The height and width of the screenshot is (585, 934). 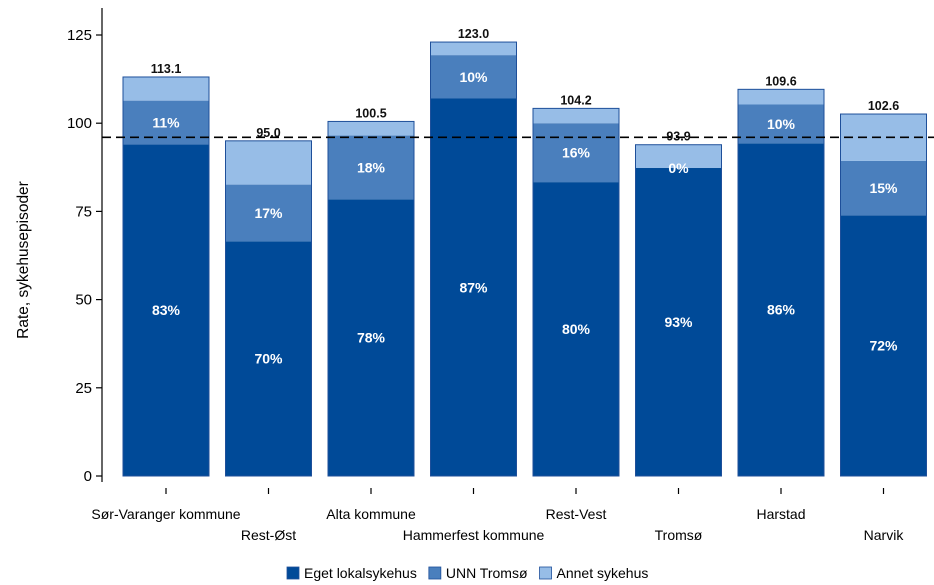 I want to click on segment-percent-label: 16%, so click(x=576, y=153).